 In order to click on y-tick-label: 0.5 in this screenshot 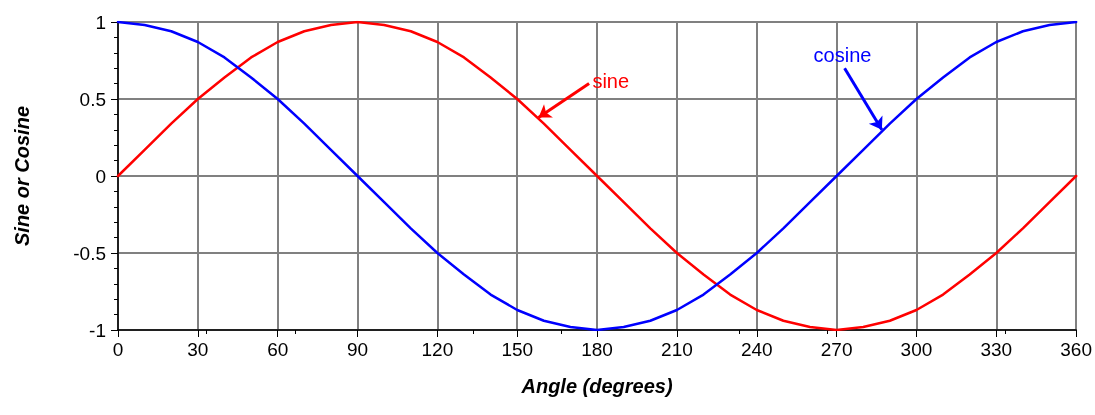, I will do `click(92, 99)`.